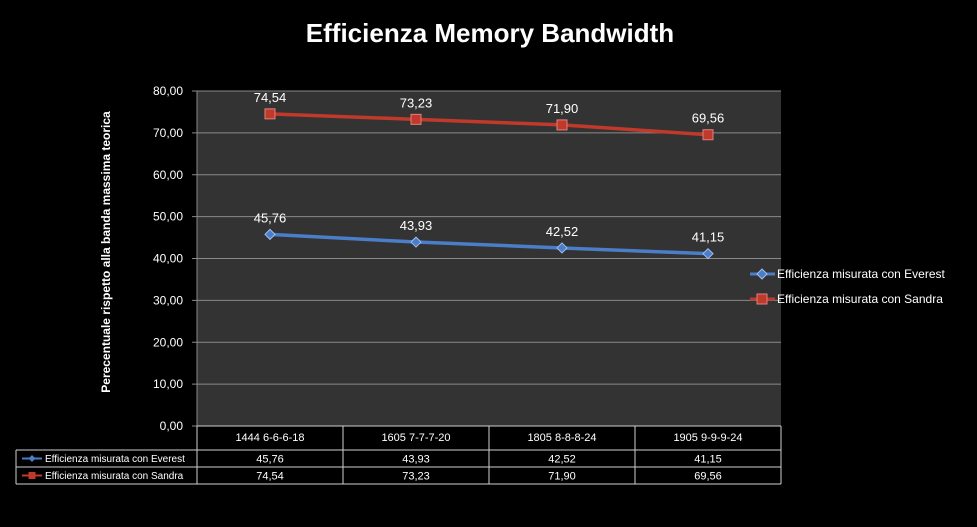 The image size is (977, 527). What do you see at coordinates (115, 459) in the screenshot?
I see `table-series-name: Efficienza misurata con Everest` at bounding box center [115, 459].